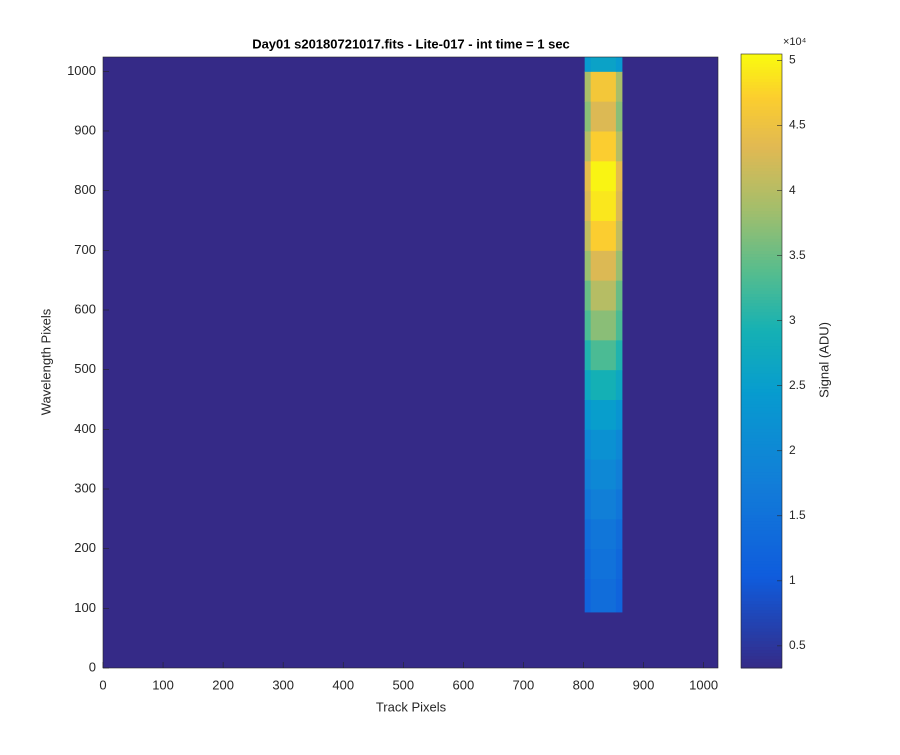  What do you see at coordinates (163, 684) in the screenshot?
I see `x-tick-label: 100` at bounding box center [163, 684].